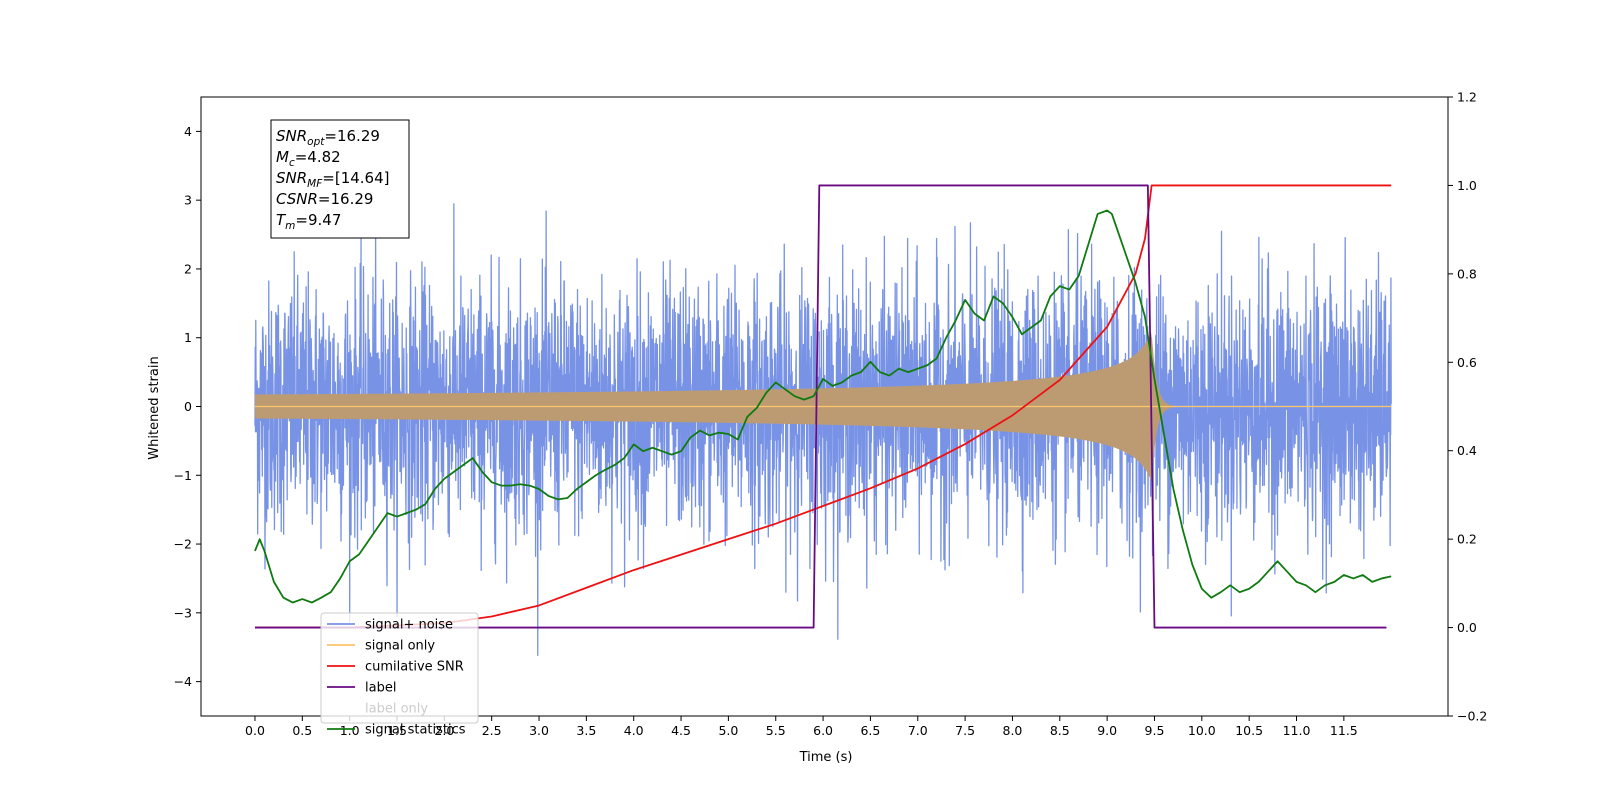 The image size is (1600, 800). What do you see at coordinates (1467, 627) in the screenshot?
I see `y2-tick-label: 0.0` at bounding box center [1467, 627].